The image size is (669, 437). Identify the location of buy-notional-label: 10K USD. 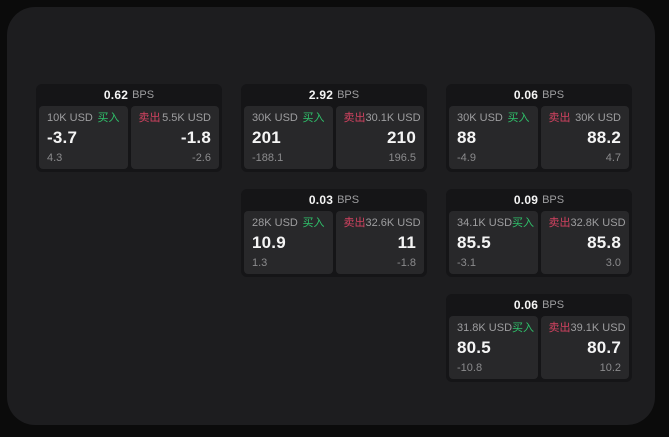
(70, 118).